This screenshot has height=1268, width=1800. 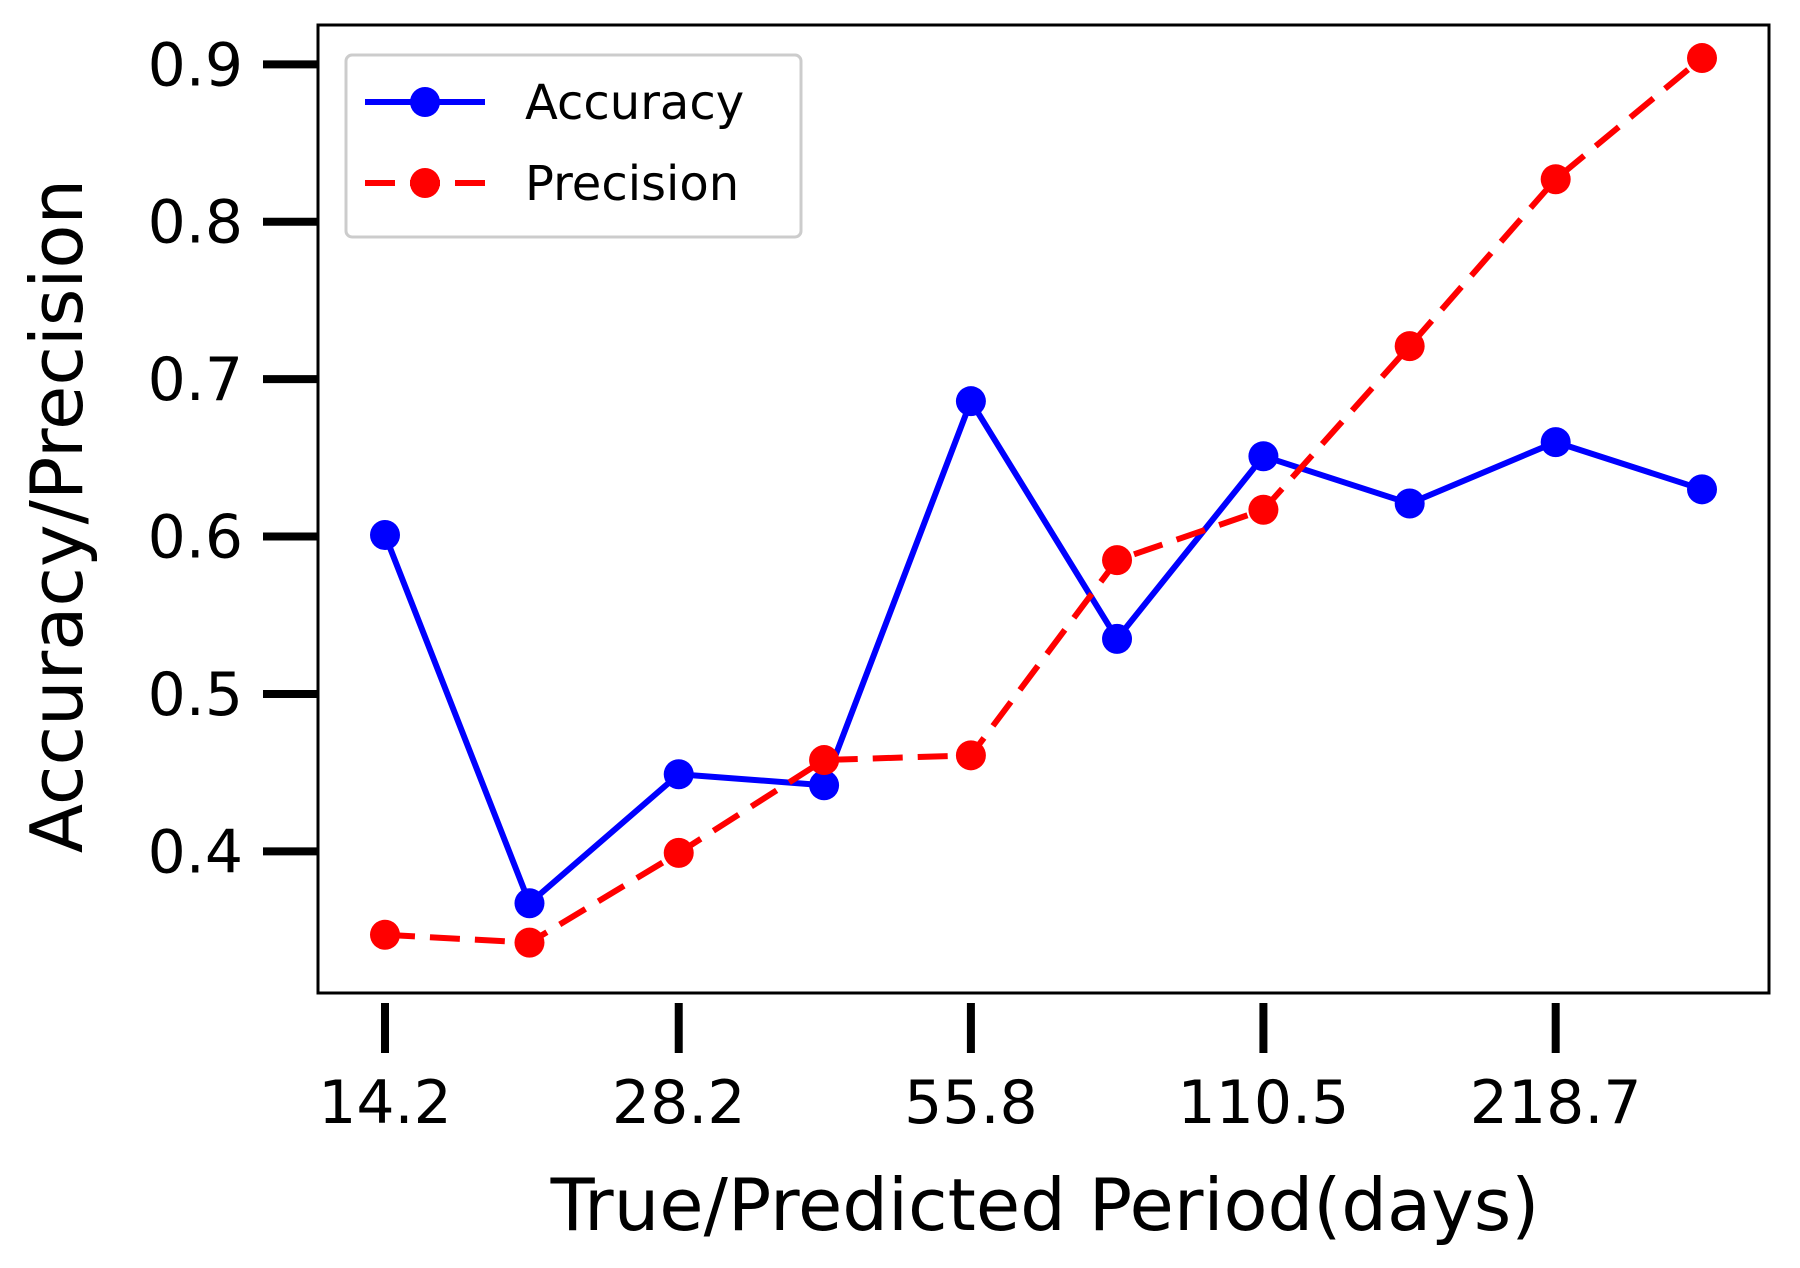 I want to click on x-axis-label: True/Predicted Period(days), so click(x=1045, y=1205).